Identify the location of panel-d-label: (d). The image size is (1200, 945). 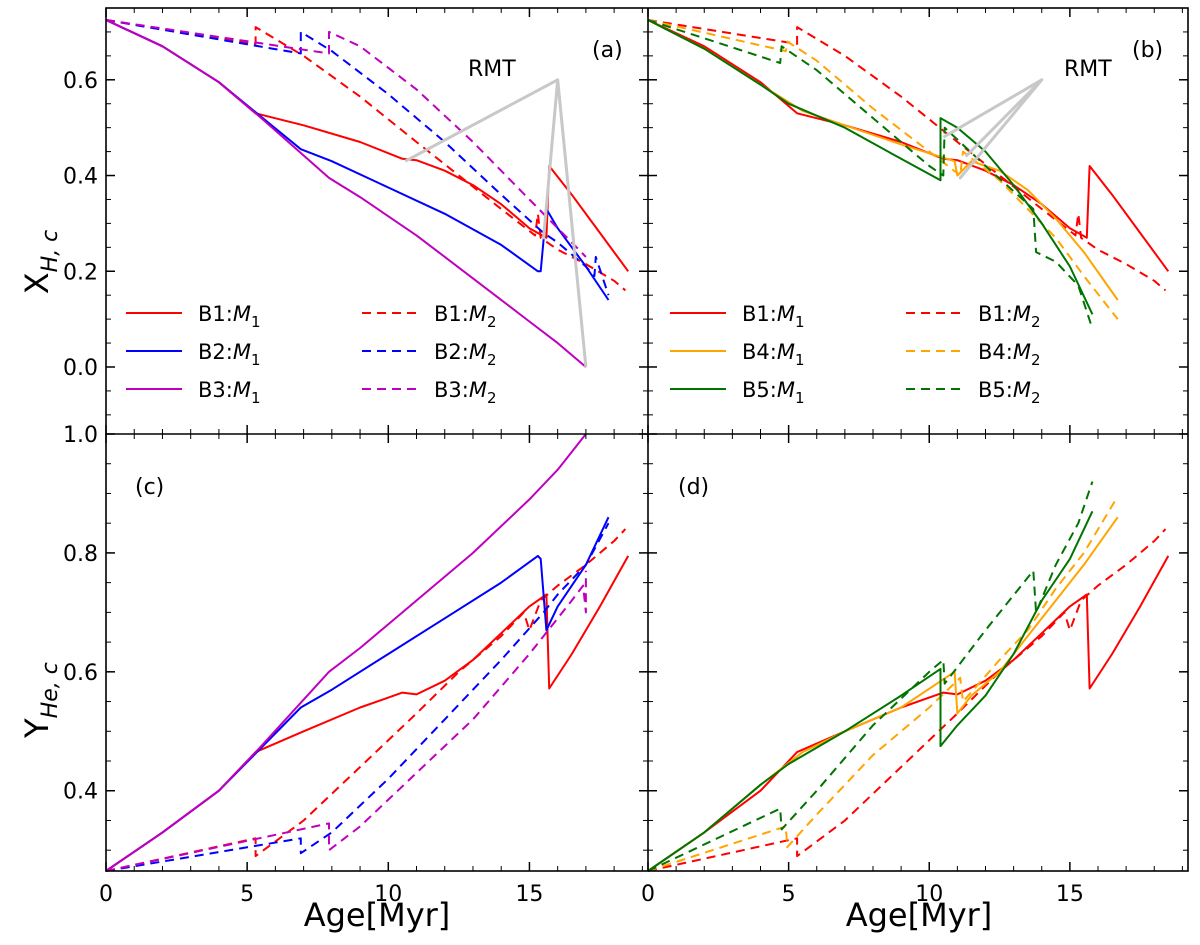
(693, 487).